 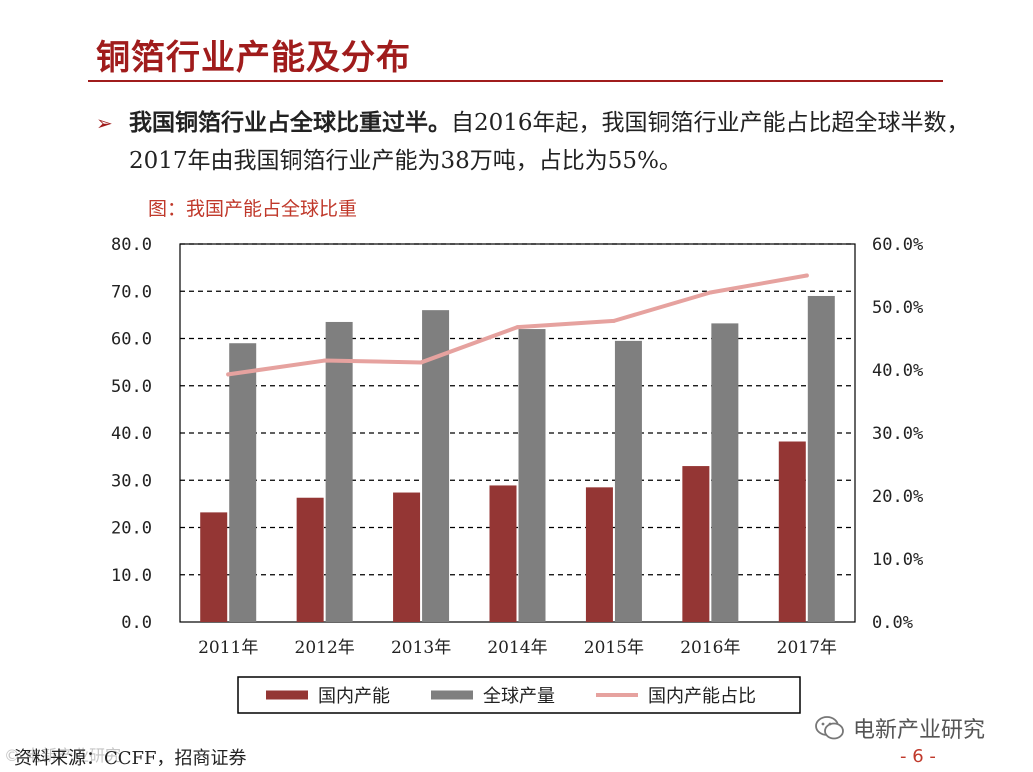 I want to click on page-number: - 6 -, so click(x=918, y=756).